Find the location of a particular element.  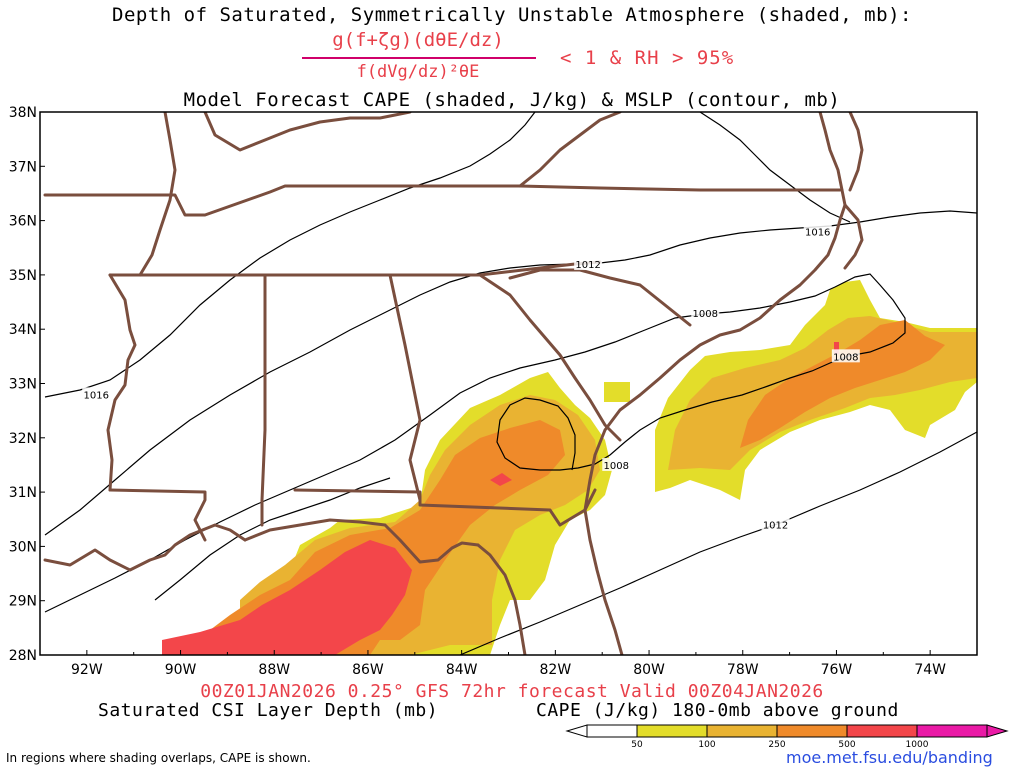

coast-atlantic-ga-sc is located at coordinates (715, 350).